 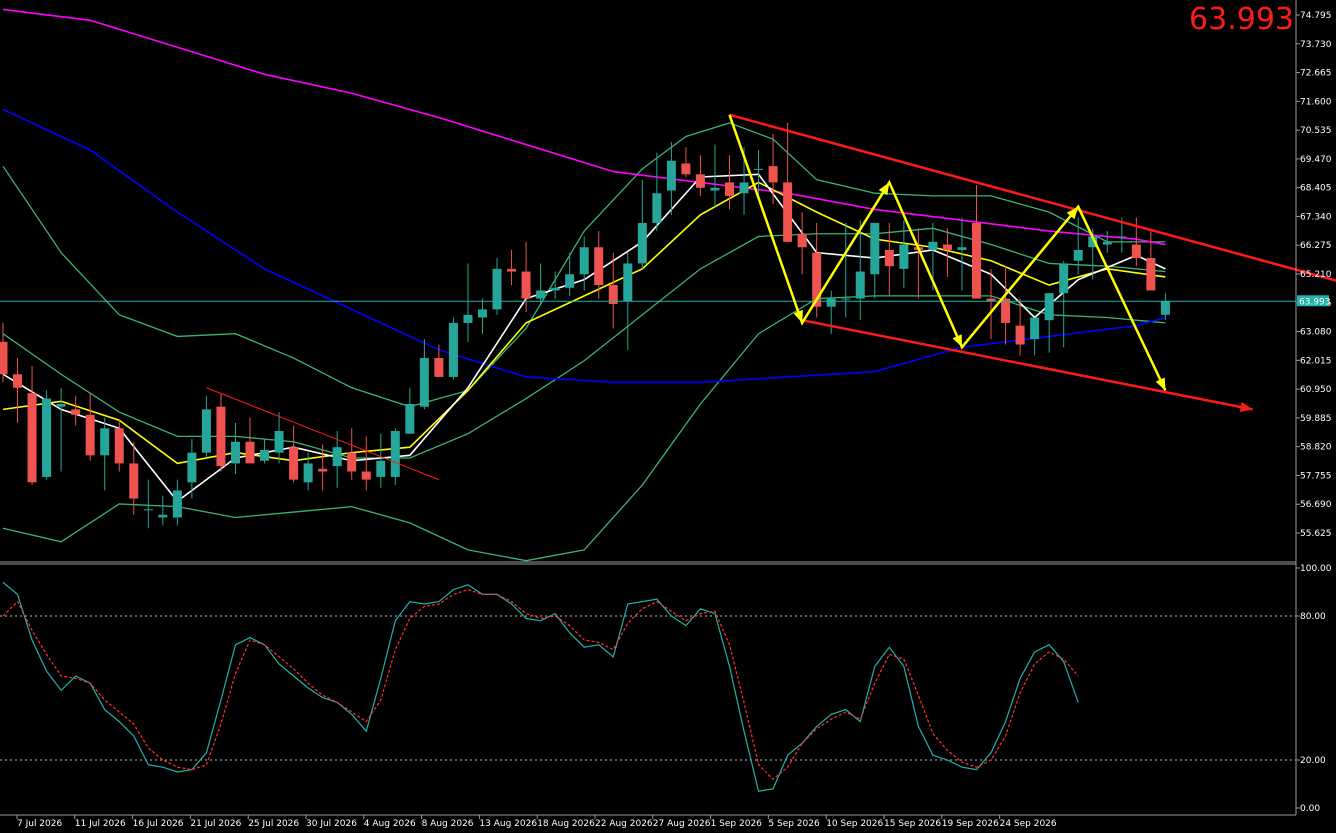 I want to click on current-price-display: 63.993, so click(x=1241, y=19).